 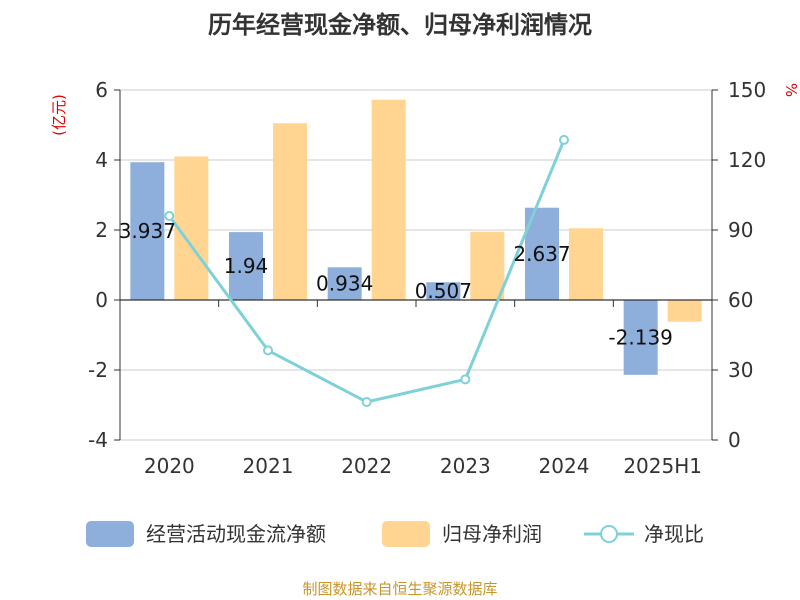 What do you see at coordinates (101, 230) in the screenshot?
I see `y-left-tick-label: 2` at bounding box center [101, 230].